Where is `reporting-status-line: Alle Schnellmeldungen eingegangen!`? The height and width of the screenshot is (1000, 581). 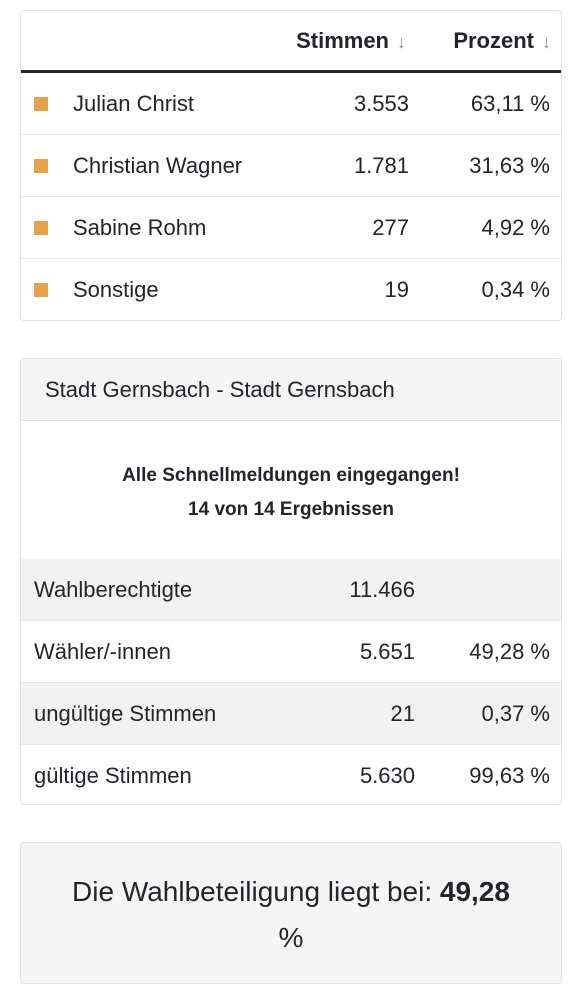
reporting-status-line: Alle Schnellmeldungen eingegangen! is located at coordinates (291, 475).